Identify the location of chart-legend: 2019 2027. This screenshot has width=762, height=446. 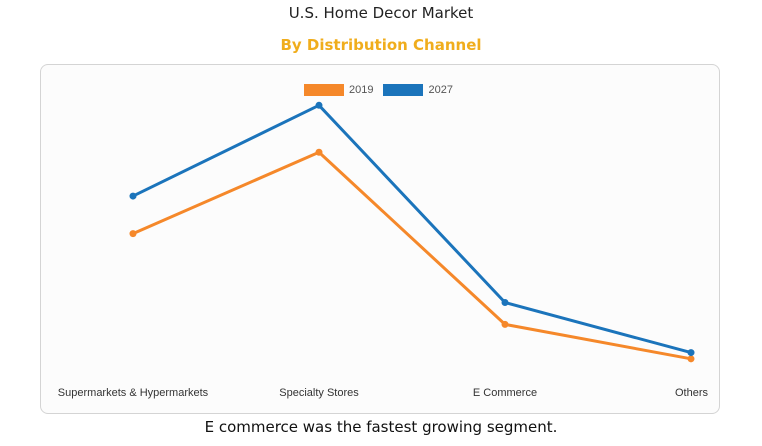
(383, 90).